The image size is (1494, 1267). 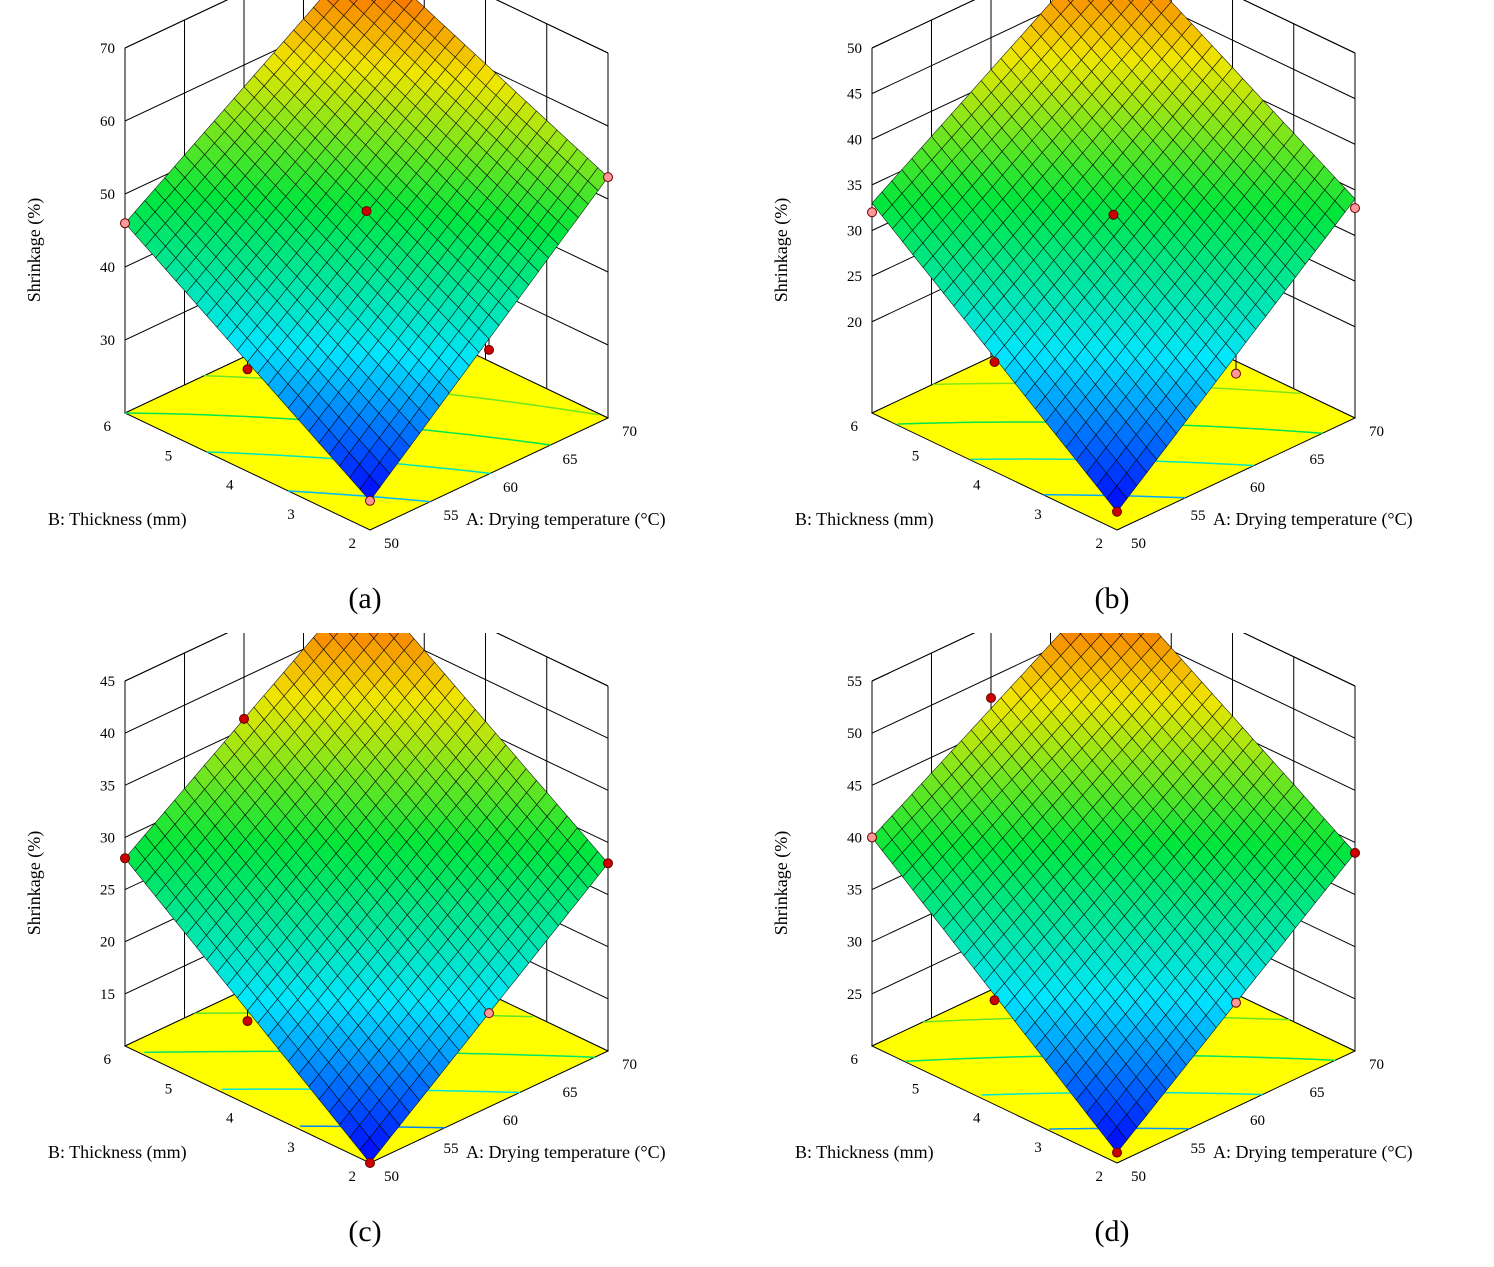 What do you see at coordinates (107, 122) in the screenshot?
I see `z-tick-label: 60` at bounding box center [107, 122].